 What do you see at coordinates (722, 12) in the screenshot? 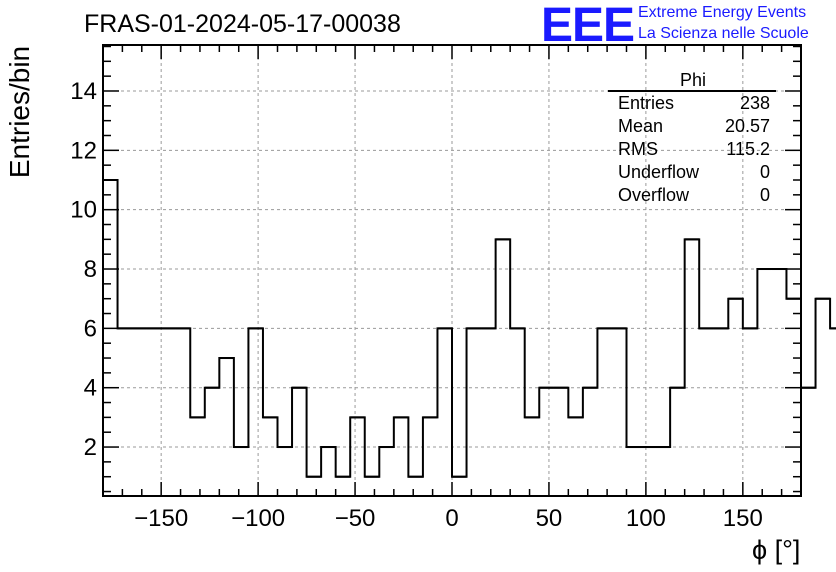
I see `logo-text-line1: Extreme Energy Events` at bounding box center [722, 12].